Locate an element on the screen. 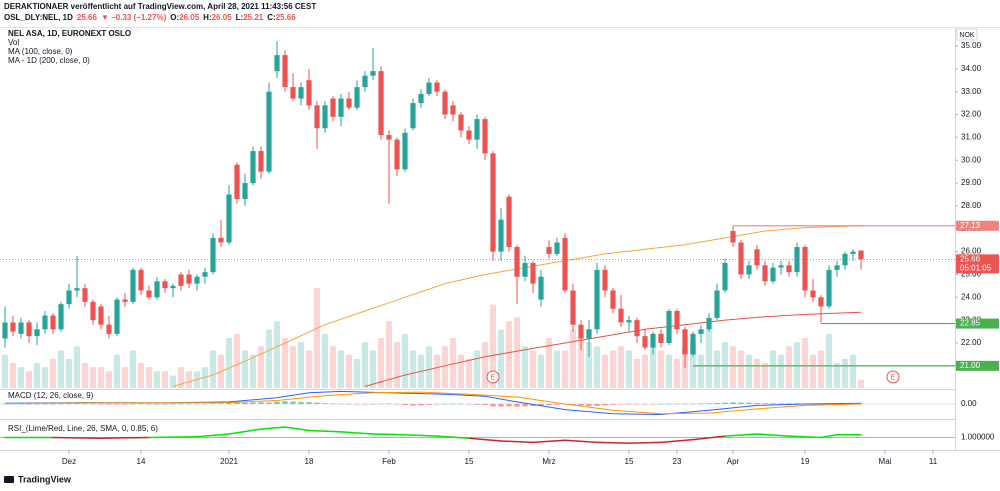 The width and height of the screenshot is (1000, 491). price-change: ▼ −0.33 (−1.27%) is located at coordinates (134, 17).